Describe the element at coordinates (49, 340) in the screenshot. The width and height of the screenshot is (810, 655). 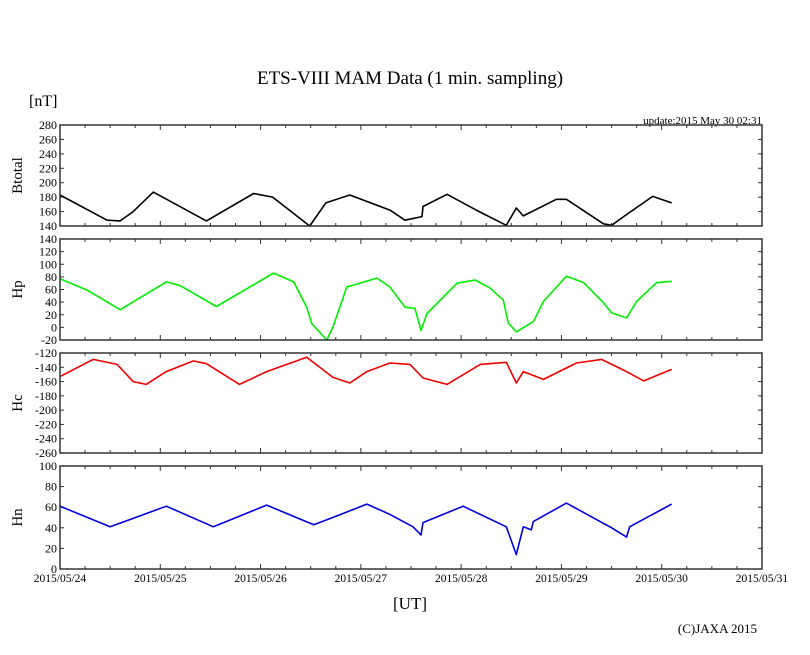
I see `y-tick-label: -20` at that location.